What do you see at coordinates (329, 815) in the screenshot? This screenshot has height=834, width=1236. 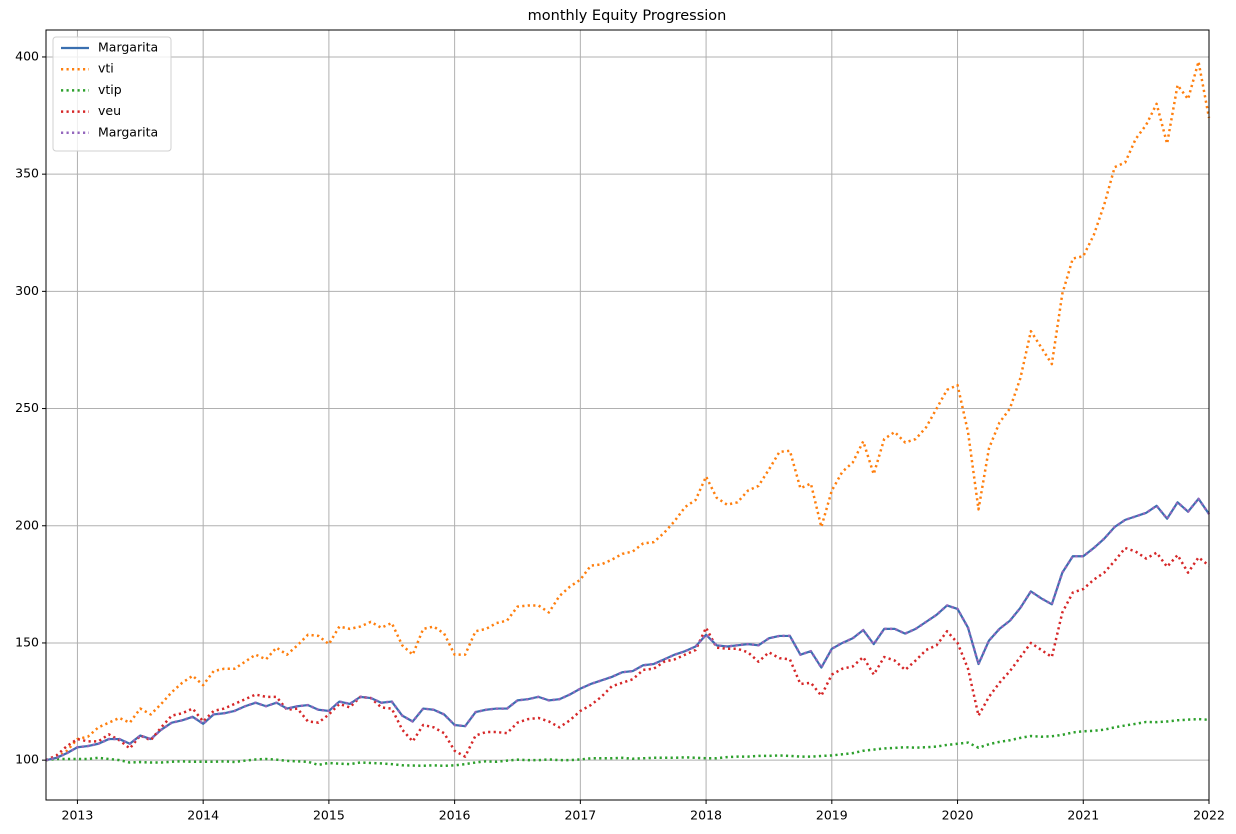 I see `x-tick-label: 2015` at bounding box center [329, 815].